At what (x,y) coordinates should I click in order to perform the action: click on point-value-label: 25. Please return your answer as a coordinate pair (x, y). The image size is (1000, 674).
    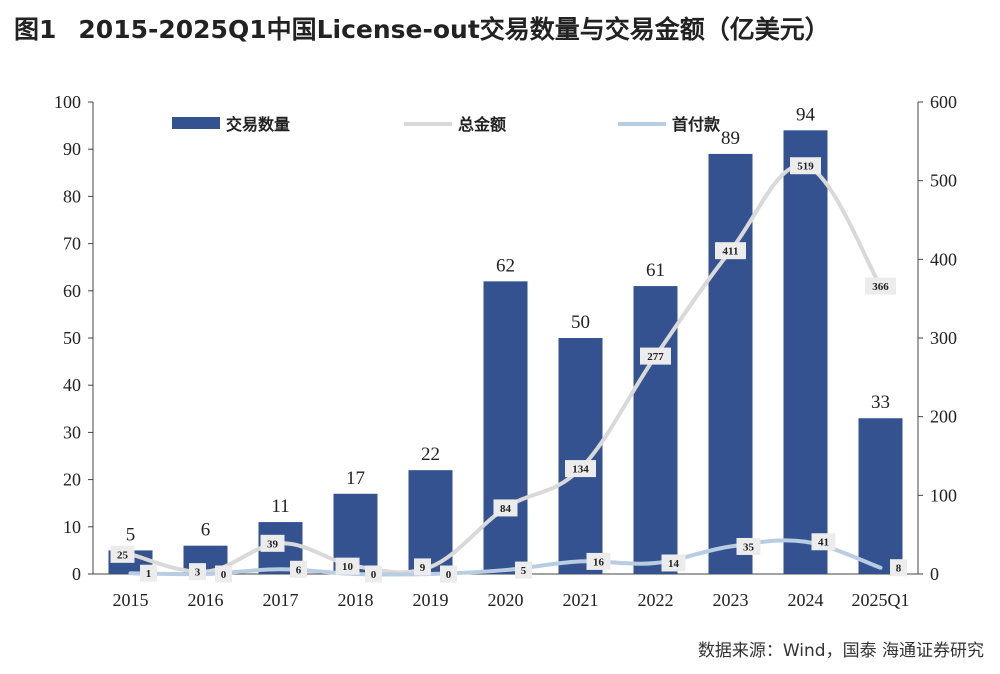
    Looking at the image, I should click on (123, 555).